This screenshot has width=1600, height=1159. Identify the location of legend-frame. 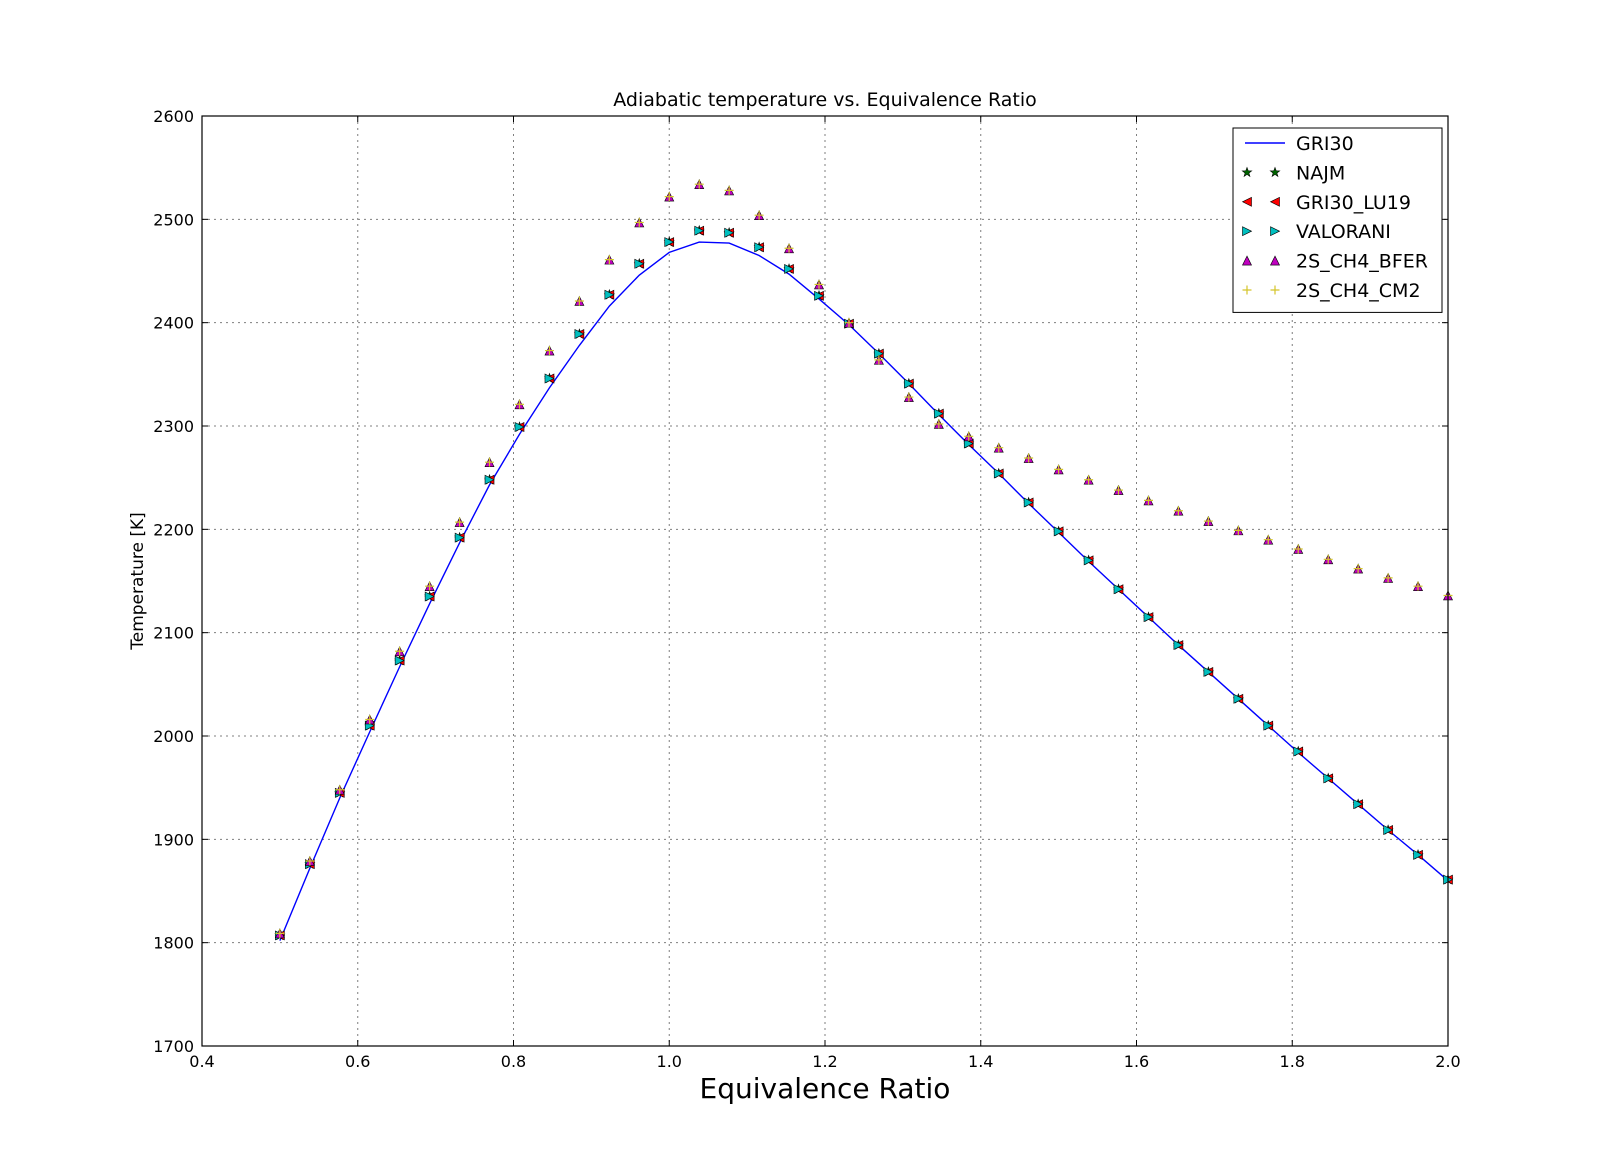
(1337, 220).